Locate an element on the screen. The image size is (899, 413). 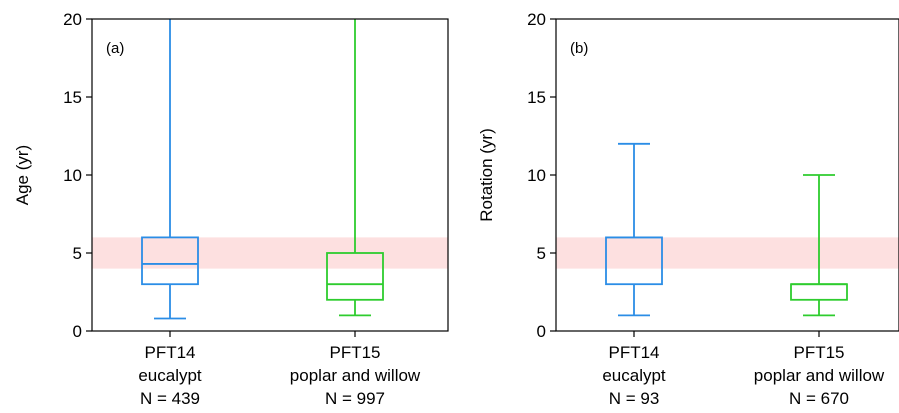
panel-label: (b) is located at coordinates (579, 48).